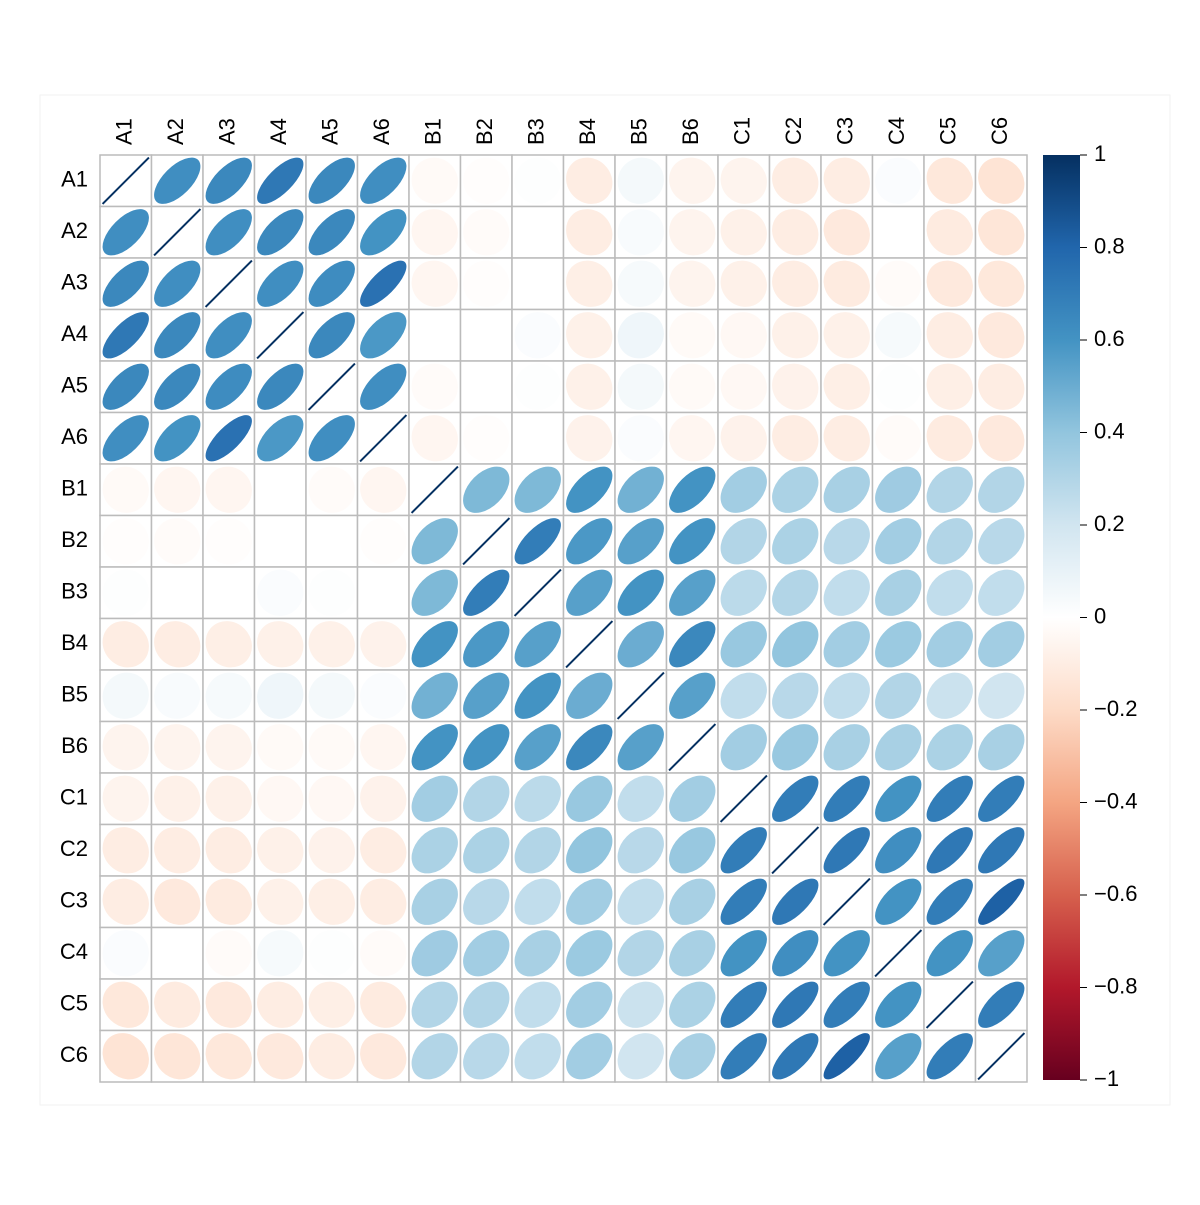 The height and width of the screenshot is (1205, 1200). Describe the element at coordinates (74, 436) in the screenshot. I see `row-label: A6` at that location.